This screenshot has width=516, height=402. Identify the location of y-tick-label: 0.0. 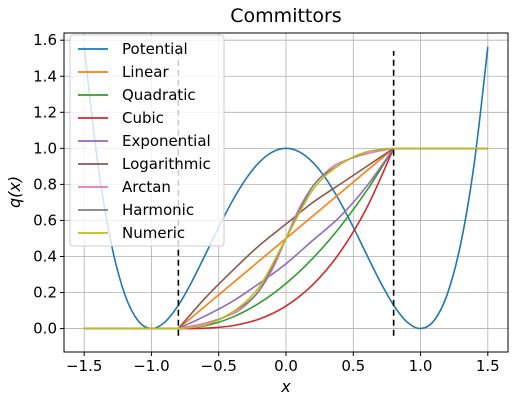
(45, 329).